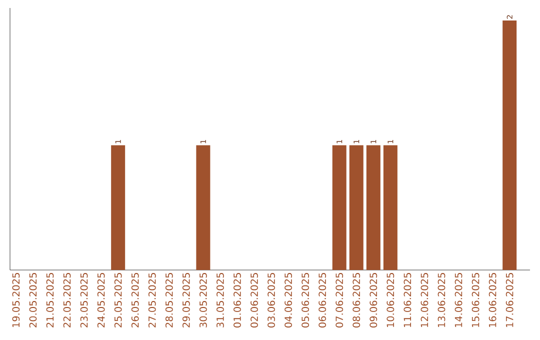 This screenshot has width=540, height=340. What do you see at coordinates (16, 300) in the screenshot?
I see `x-tick-label: 19.05.2025` at bounding box center [16, 300].